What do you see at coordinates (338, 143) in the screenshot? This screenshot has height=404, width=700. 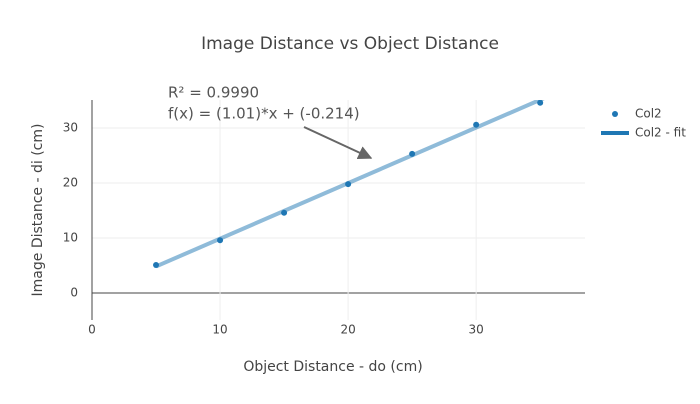 I see `annotation-arrow` at bounding box center [338, 143].